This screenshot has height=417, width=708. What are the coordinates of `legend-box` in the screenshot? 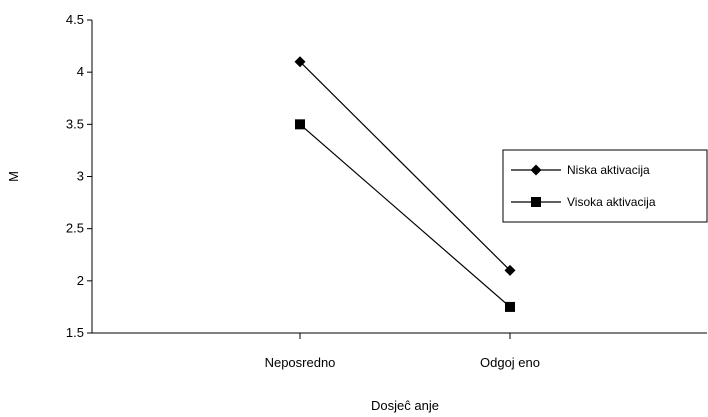 It's located at (605, 186).